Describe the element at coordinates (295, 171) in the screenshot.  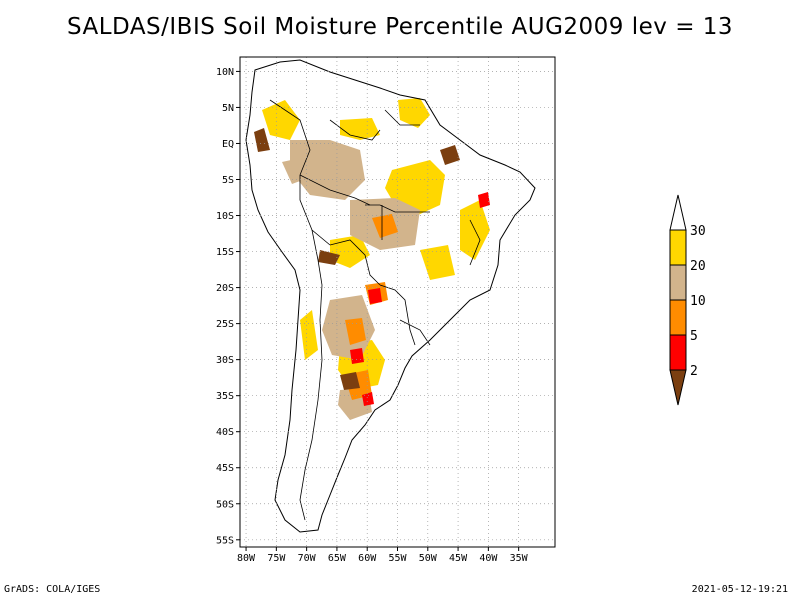
I see `shade-colombia-tan` at that location.